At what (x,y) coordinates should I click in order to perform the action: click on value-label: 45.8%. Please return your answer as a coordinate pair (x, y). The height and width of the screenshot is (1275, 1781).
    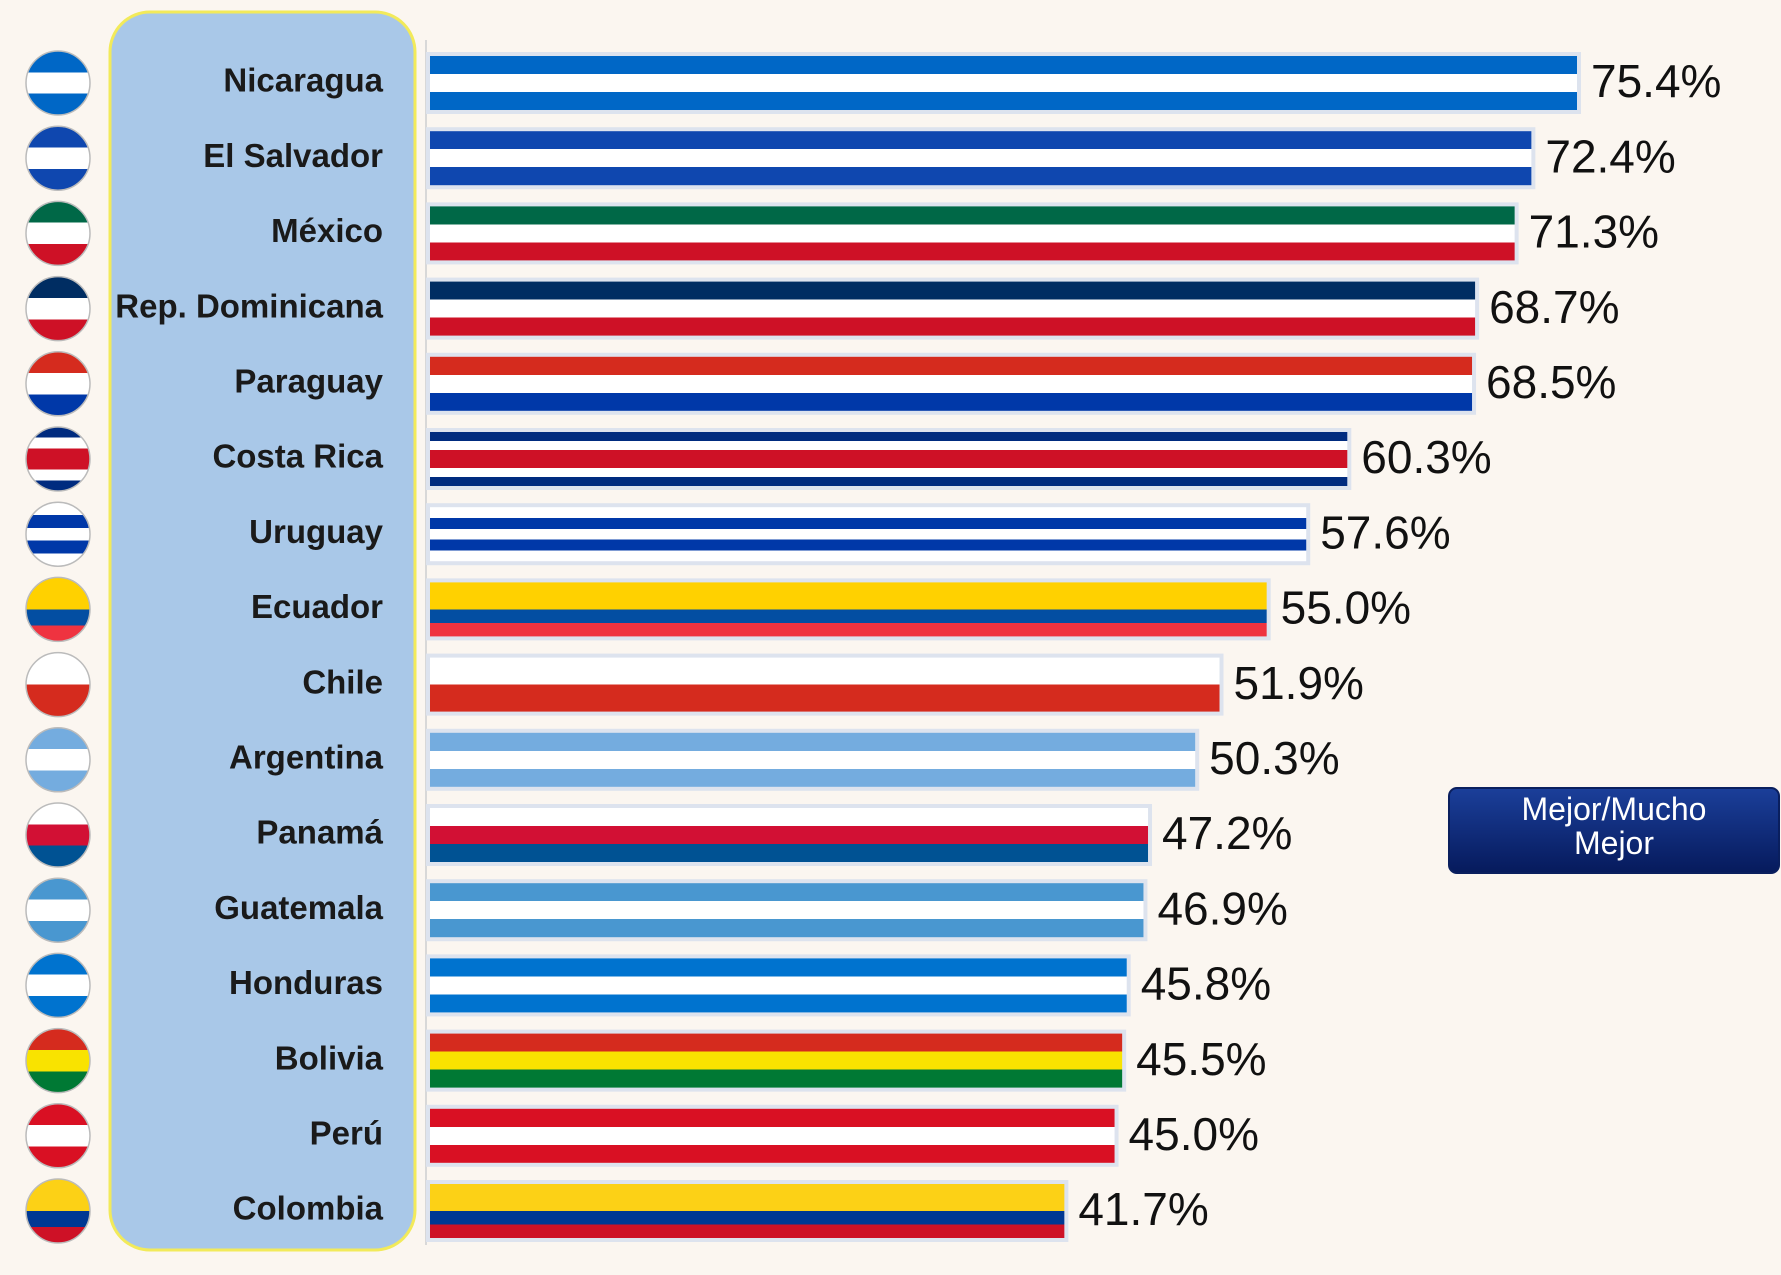
    Looking at the image, I should click on (1206, 984).